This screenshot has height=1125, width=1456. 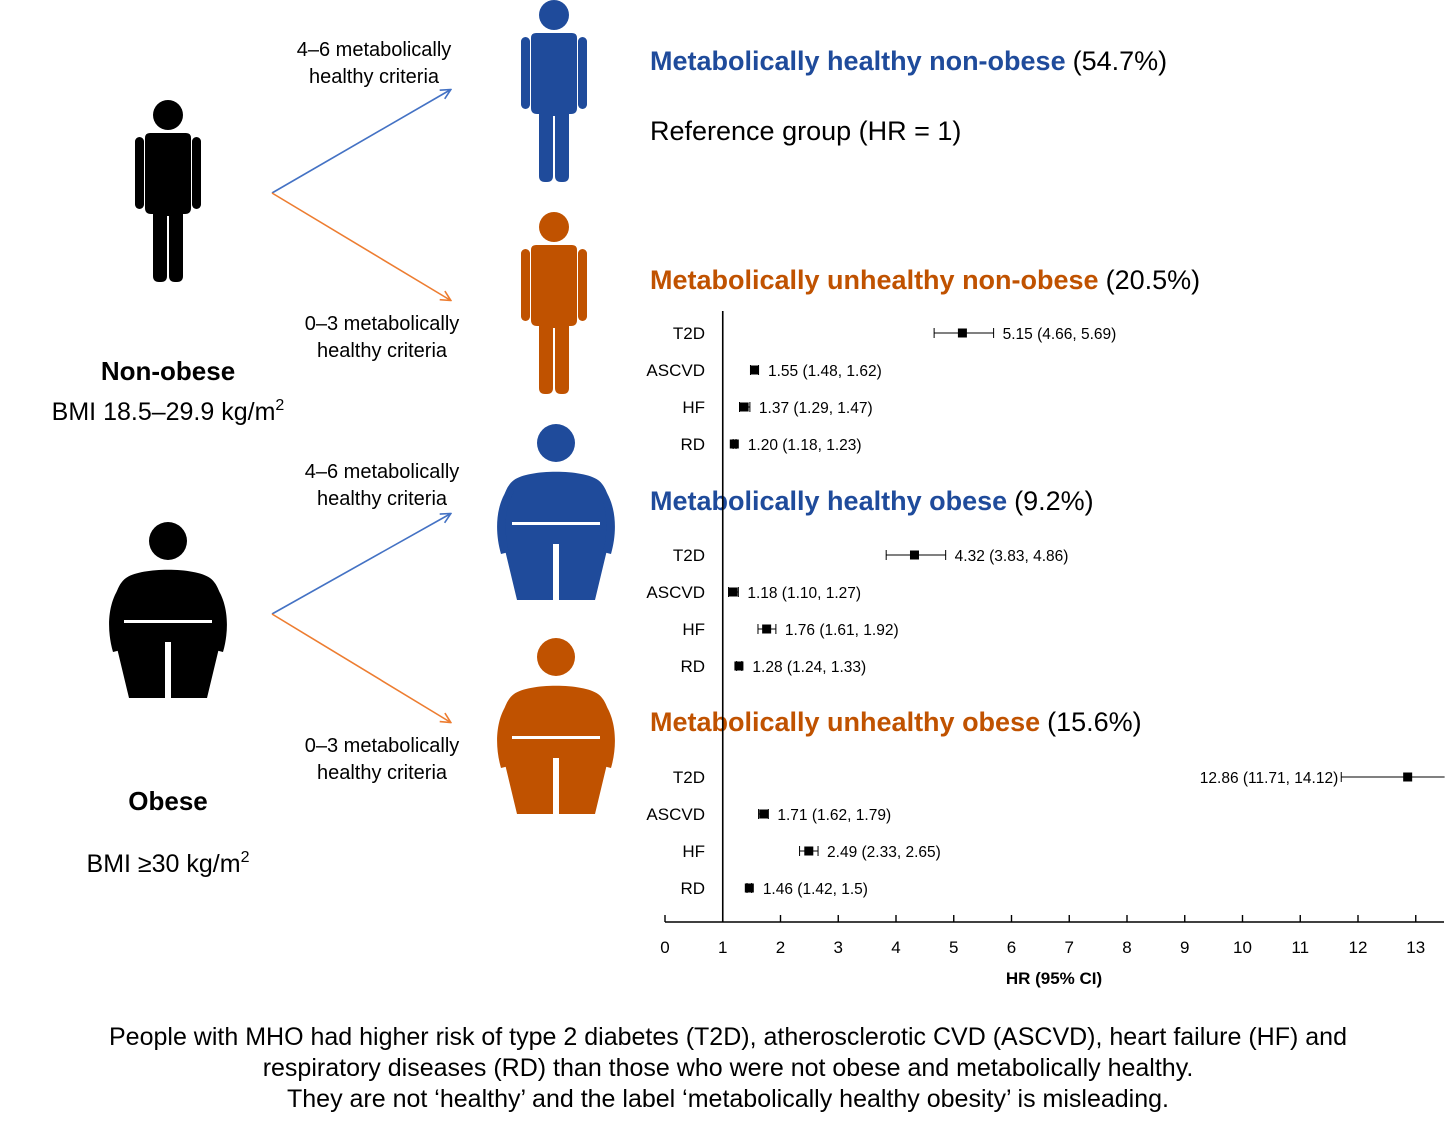 What do you see at coordinates (816, 408) in the screenshot?
I see `hr-value-label: 1.37 (1.29, 1.47)` at bounding box center [816, 408].